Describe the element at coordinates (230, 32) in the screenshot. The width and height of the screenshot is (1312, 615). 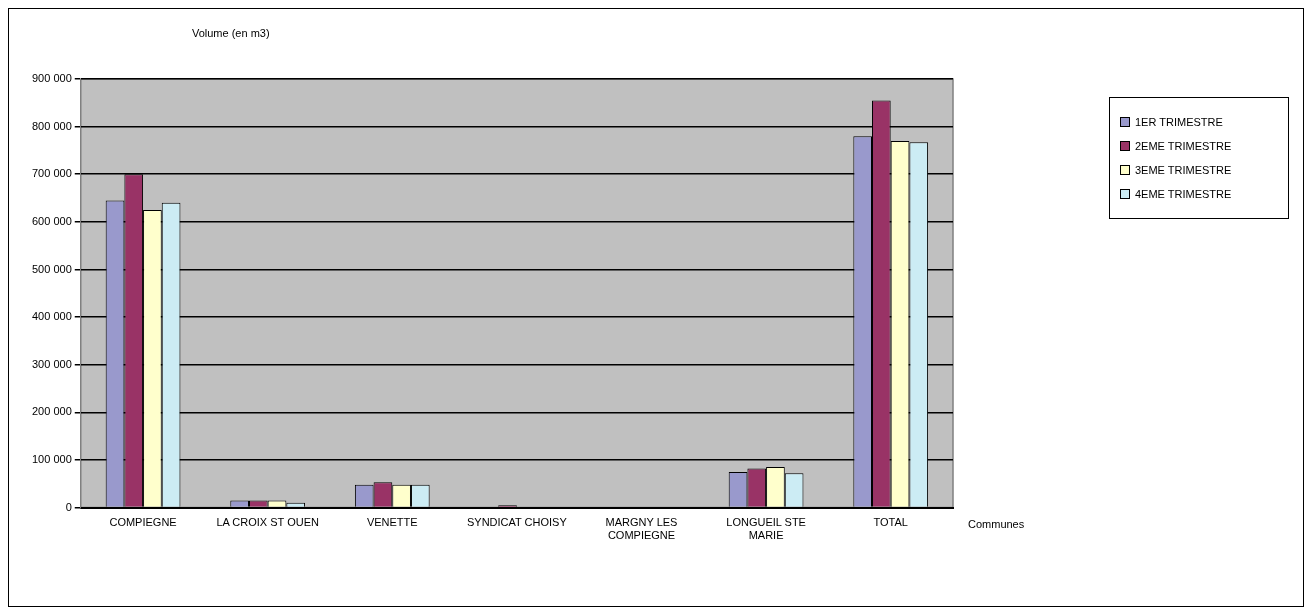
I see `y-axis-title: Volume (en m3)` at that location.